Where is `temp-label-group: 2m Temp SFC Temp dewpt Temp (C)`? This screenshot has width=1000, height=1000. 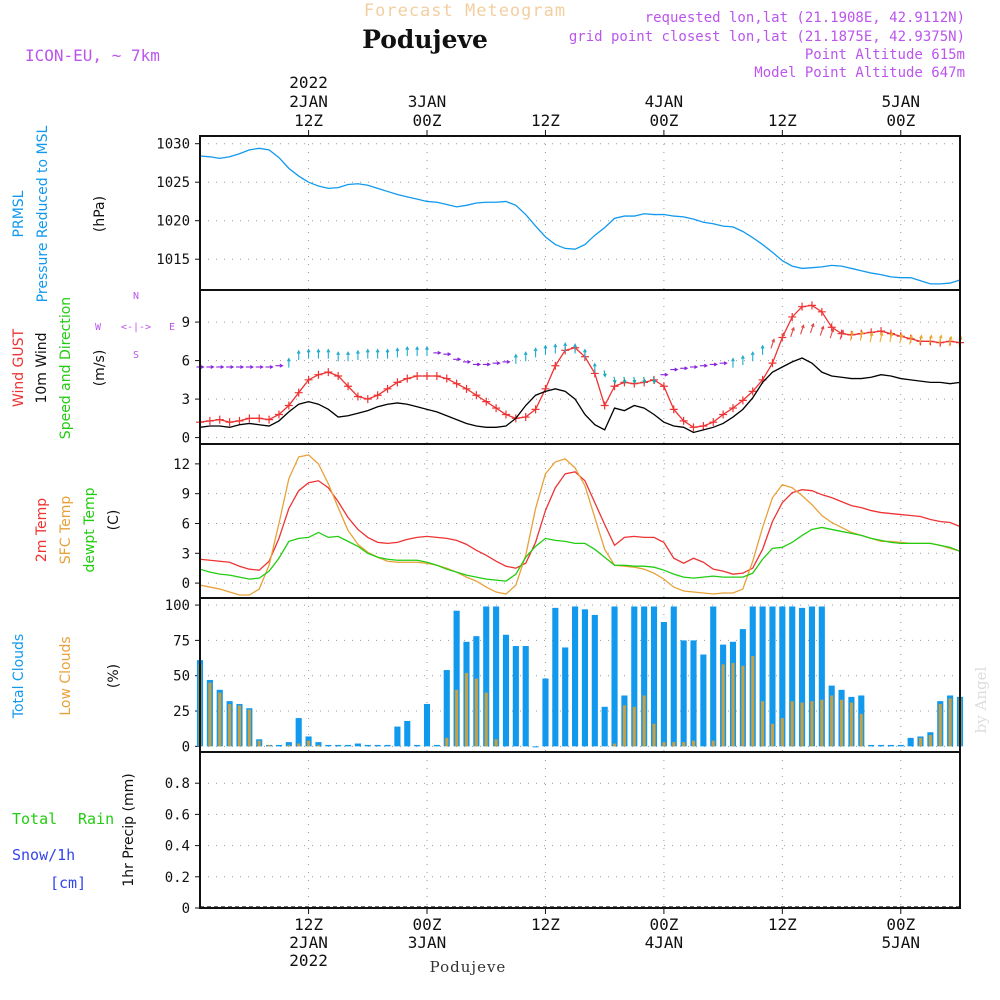 temp-label-group: 2m Temp SFC Temp dewpt Temp (C) is located at coordinates (78, 529).